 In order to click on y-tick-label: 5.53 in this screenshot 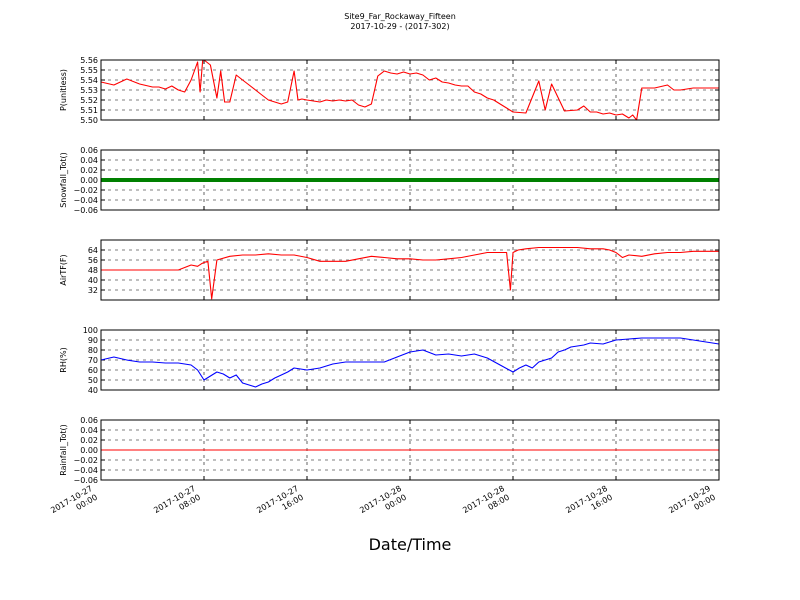, I will do `click(89, 90)`.